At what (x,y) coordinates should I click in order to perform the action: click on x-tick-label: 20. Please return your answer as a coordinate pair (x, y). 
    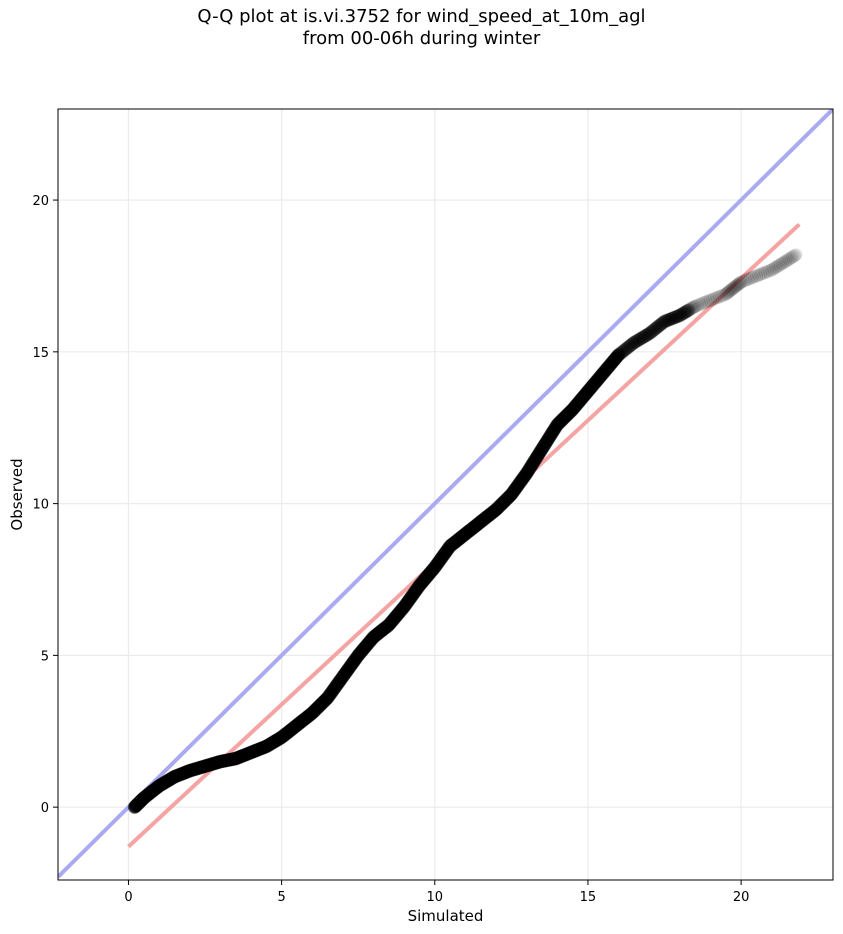
    Looking at the image, I should click on (741, 897).